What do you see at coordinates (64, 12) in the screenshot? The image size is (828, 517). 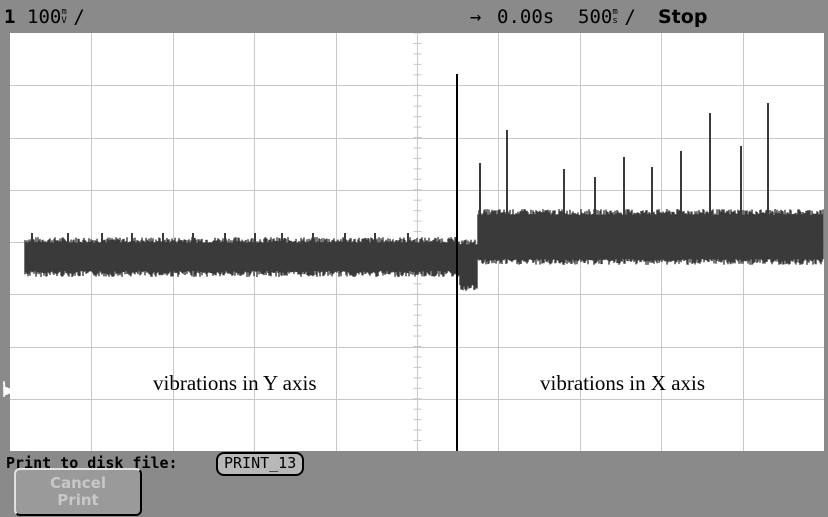 I see `volts-unit-prefix: m` at bounding box center [64, 12].